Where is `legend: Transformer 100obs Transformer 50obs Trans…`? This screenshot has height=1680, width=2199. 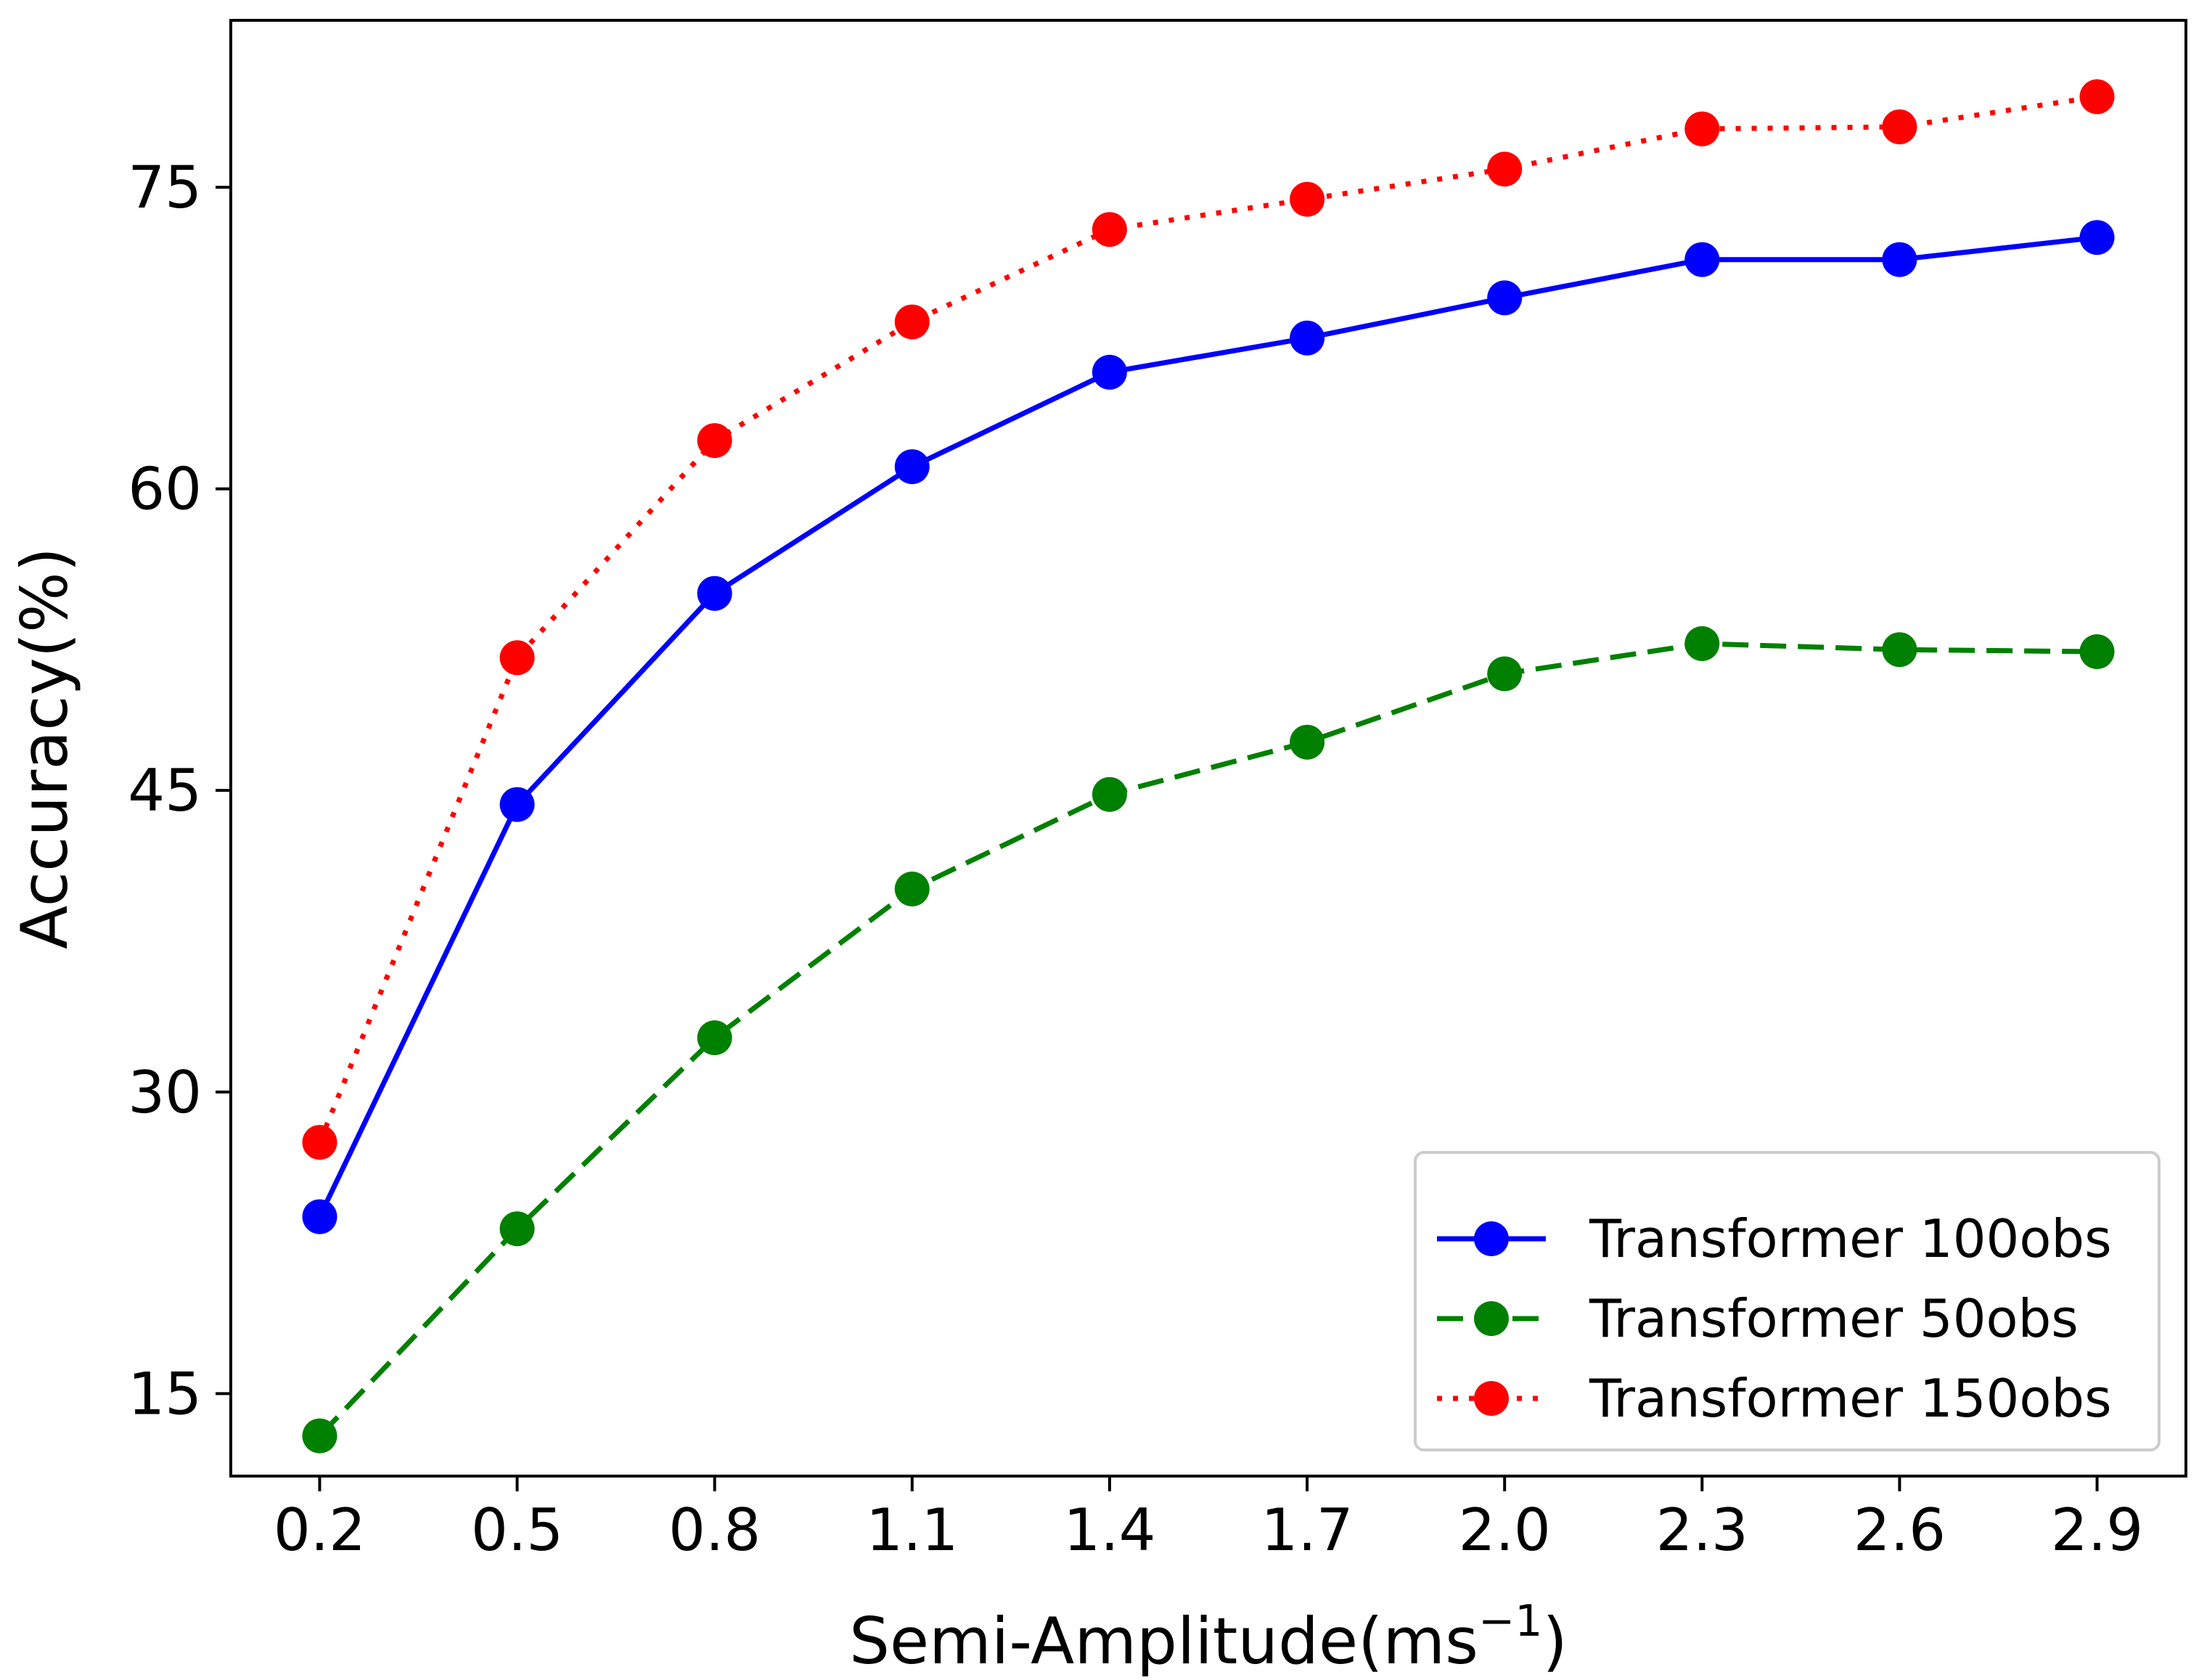 legend: Transformer 100obs Transformer 50obs Trans… is located at coordinates (1787, 1301).